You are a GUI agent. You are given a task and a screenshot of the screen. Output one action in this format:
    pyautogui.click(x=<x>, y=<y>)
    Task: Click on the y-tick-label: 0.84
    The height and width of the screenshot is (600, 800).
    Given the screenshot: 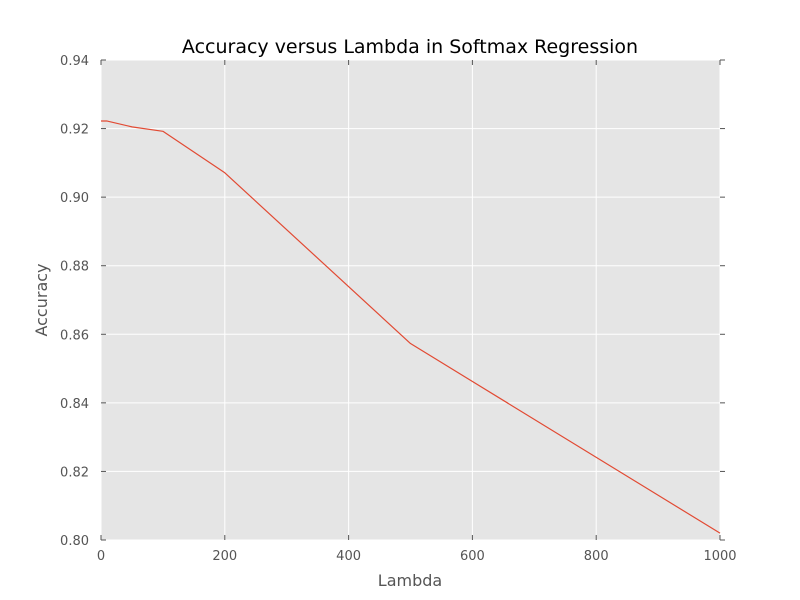 What is the action you would take?
    pyautogui.click(x=74, y=404)
    